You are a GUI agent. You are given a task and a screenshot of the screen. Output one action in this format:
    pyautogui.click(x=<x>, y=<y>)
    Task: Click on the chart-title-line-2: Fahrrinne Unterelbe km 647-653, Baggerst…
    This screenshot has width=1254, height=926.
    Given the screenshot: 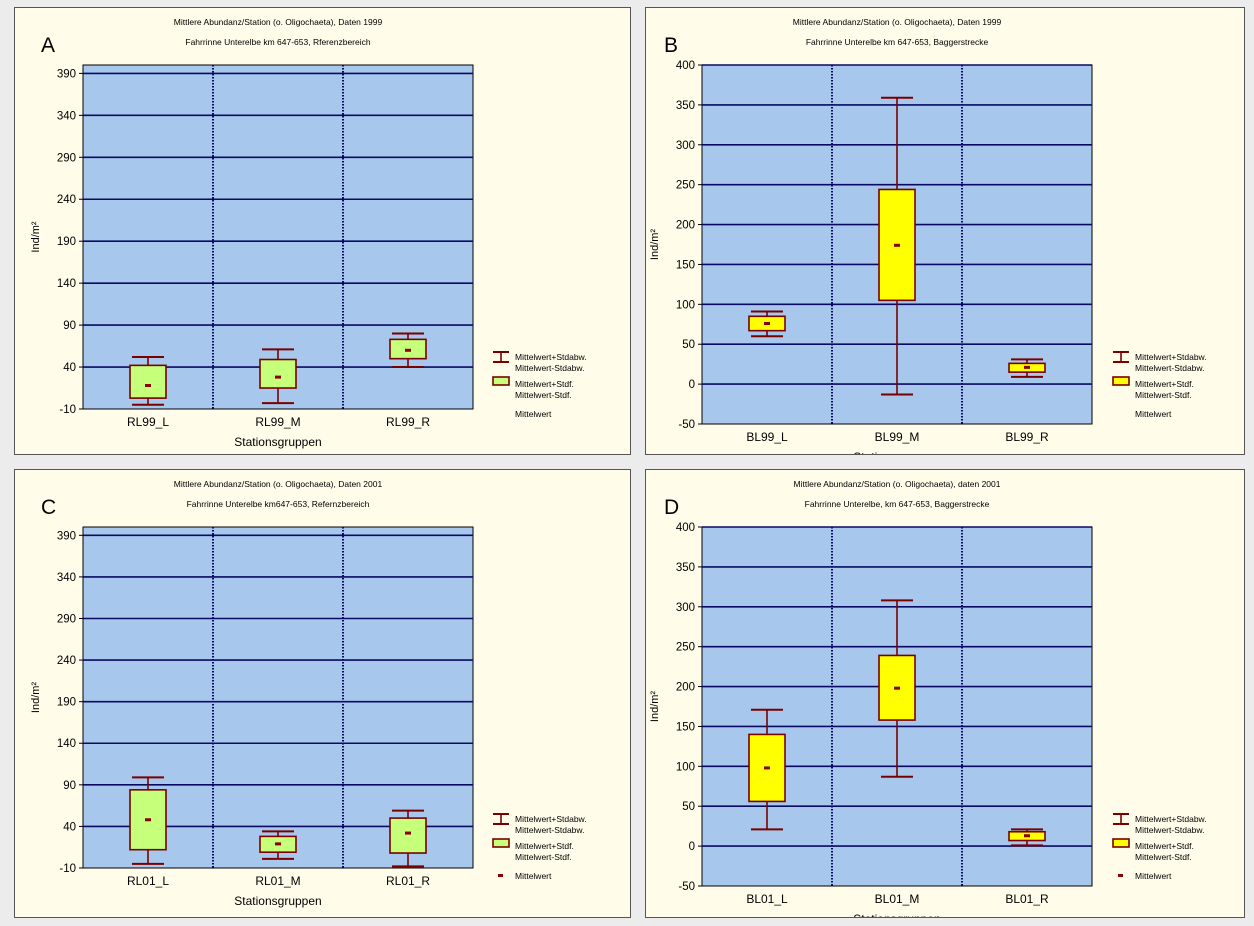 What is the action you would take?
    pyautogui.click(x=897, y=42)
    